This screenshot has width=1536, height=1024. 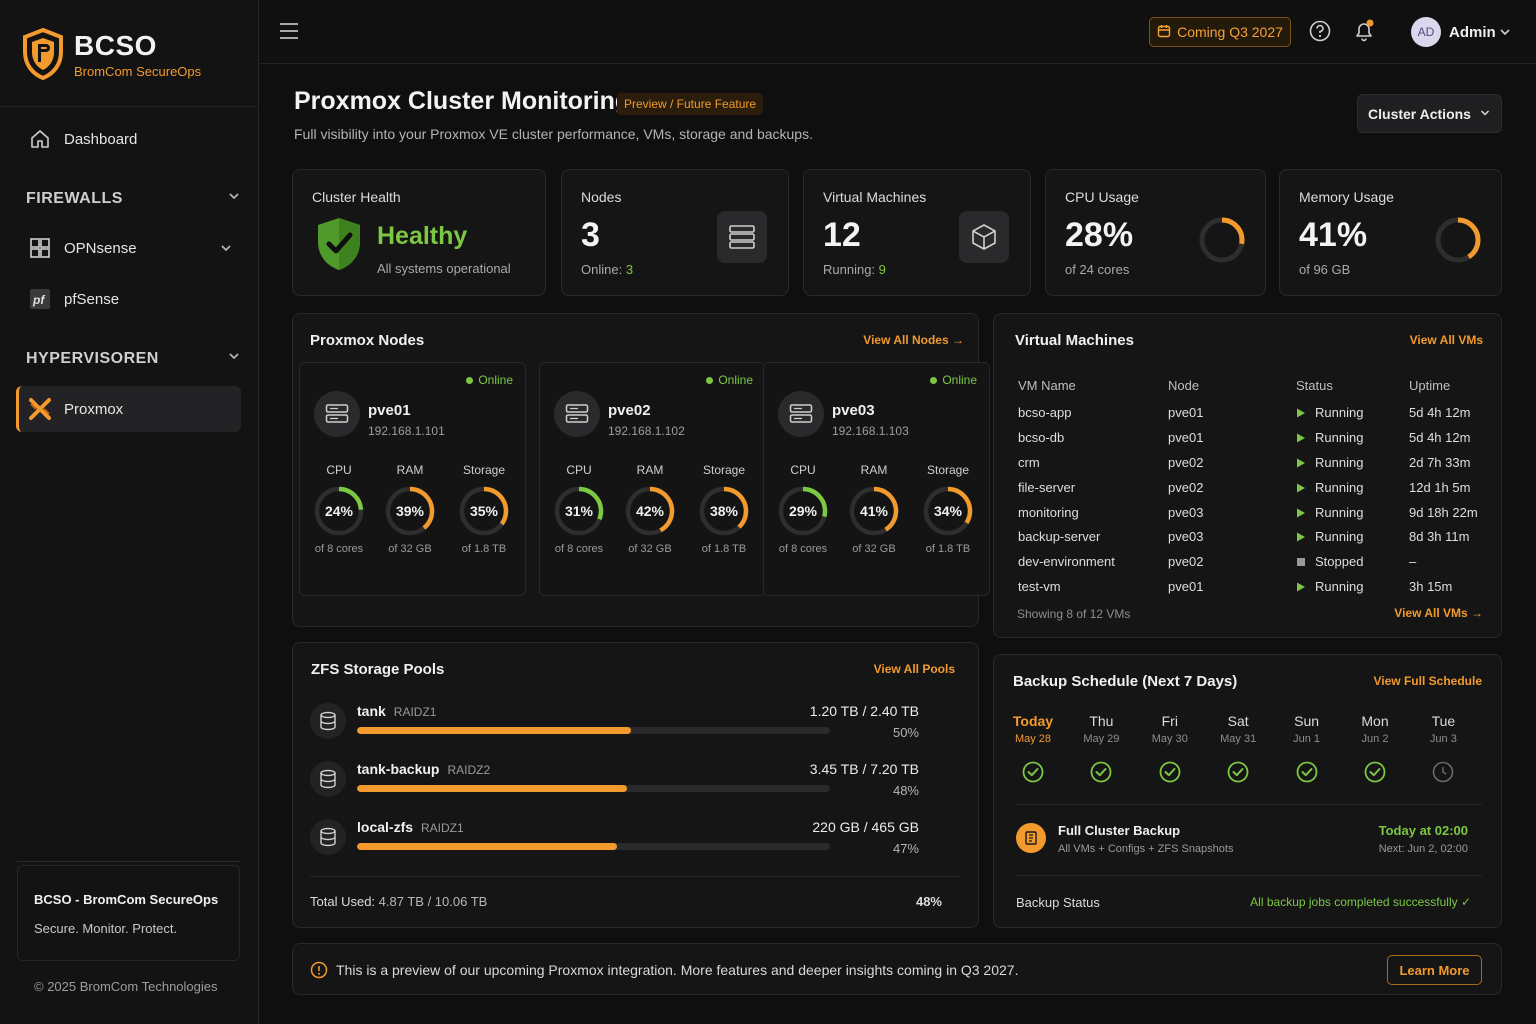 What do you see at coordinates (928, 901) in the screenshot?
I see `total-percent: 48%` at bounding box center [928, 901].